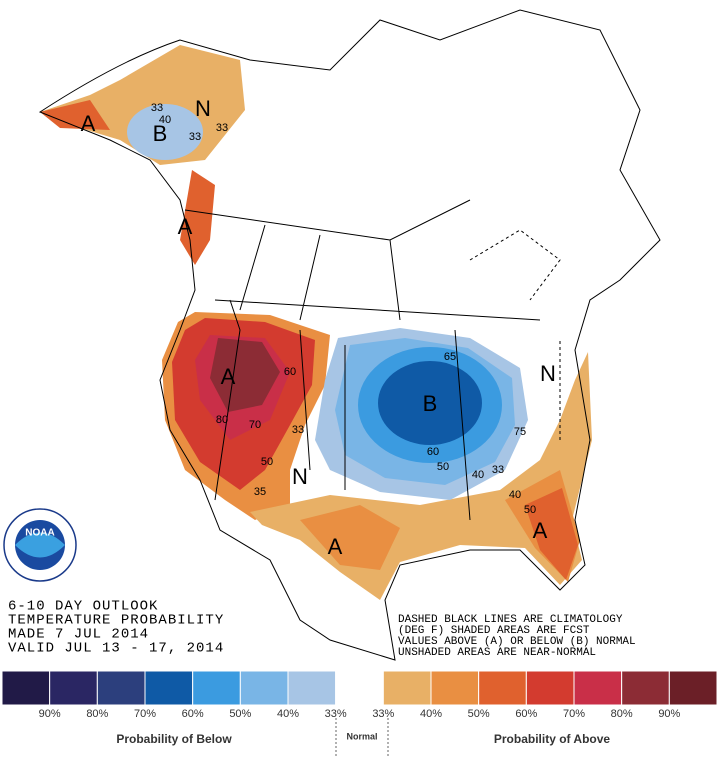 The image size is (719, 765). I want to click on normal-title: Normal, so click(361, 736).